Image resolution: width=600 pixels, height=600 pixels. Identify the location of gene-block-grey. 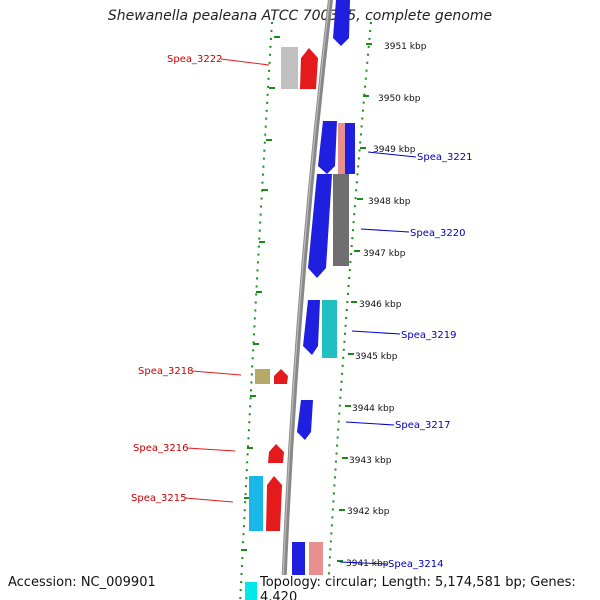
(289, 68).